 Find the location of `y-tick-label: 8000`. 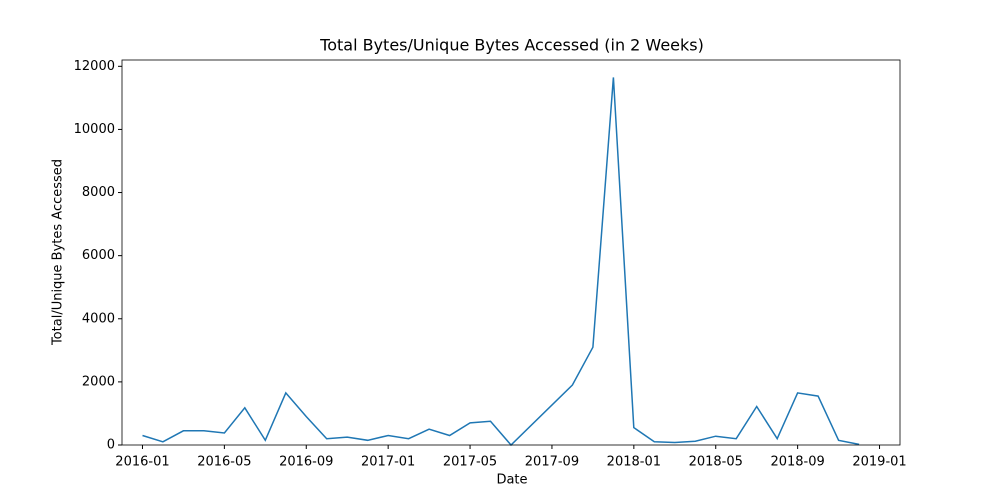

y-tick-label: 8000 is located at coordinates (98, 192).